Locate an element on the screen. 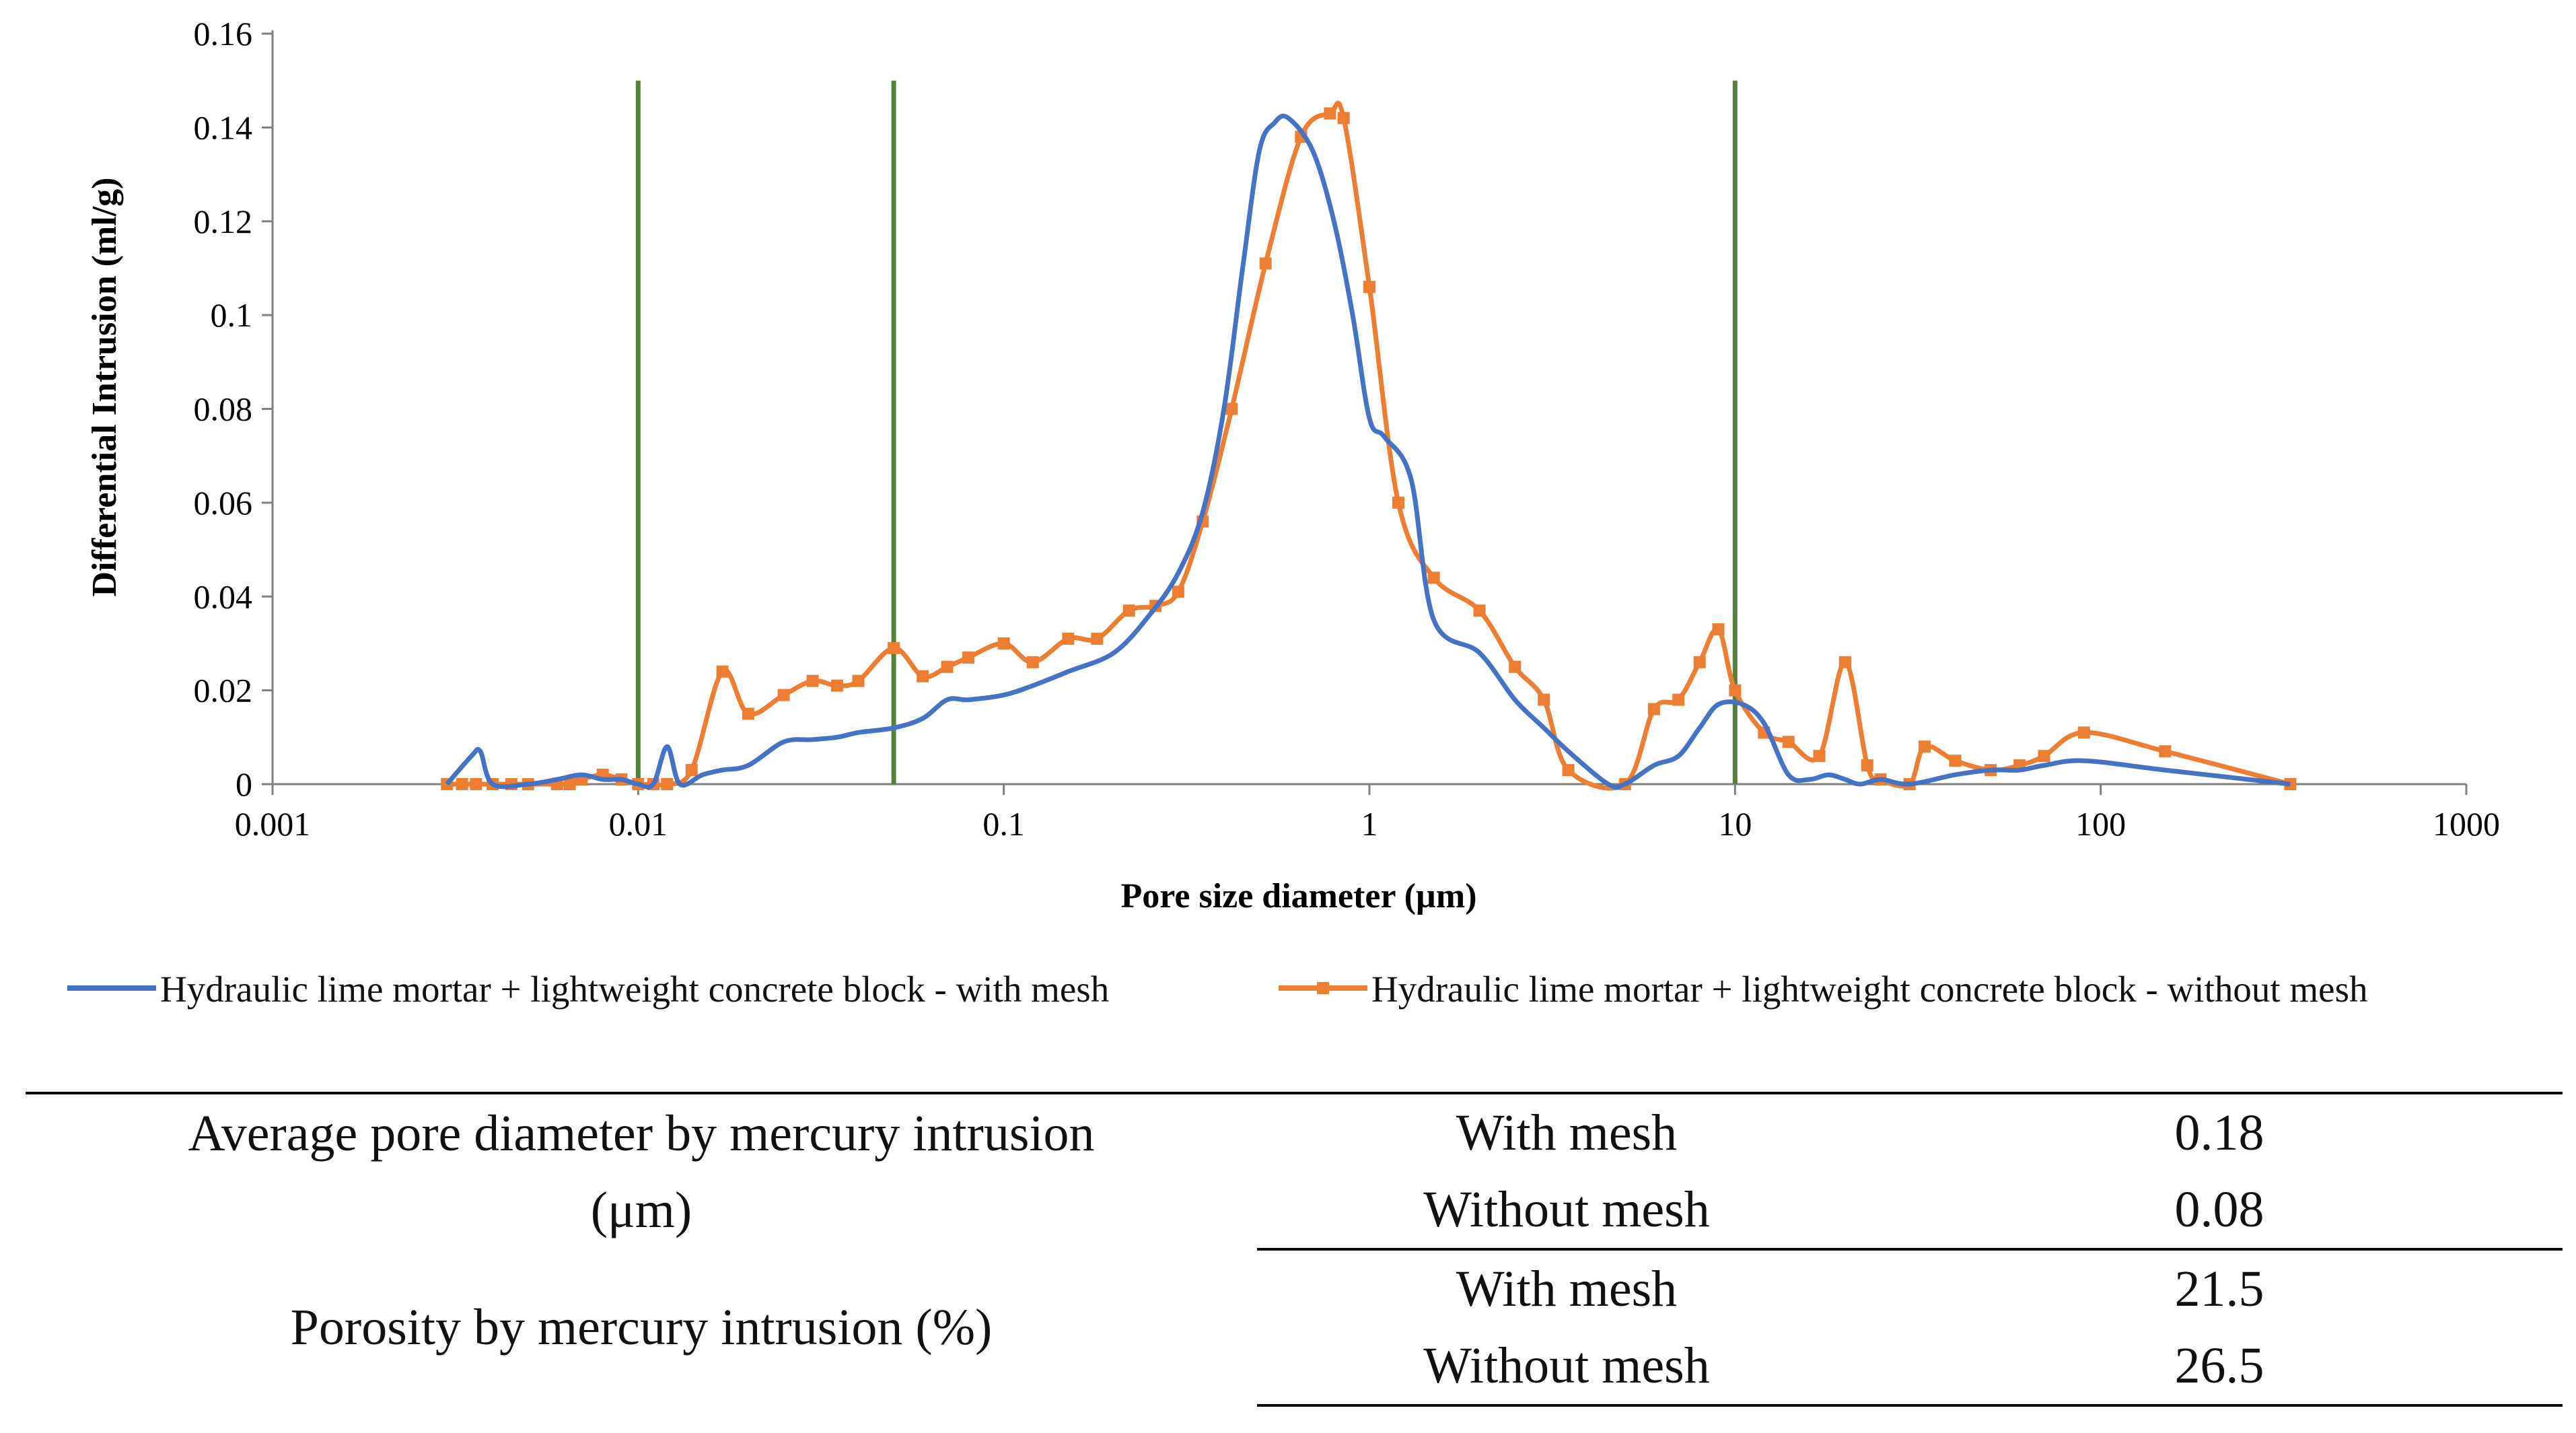  x-tick-label: 1000 is located at coordinates (2466, 824).